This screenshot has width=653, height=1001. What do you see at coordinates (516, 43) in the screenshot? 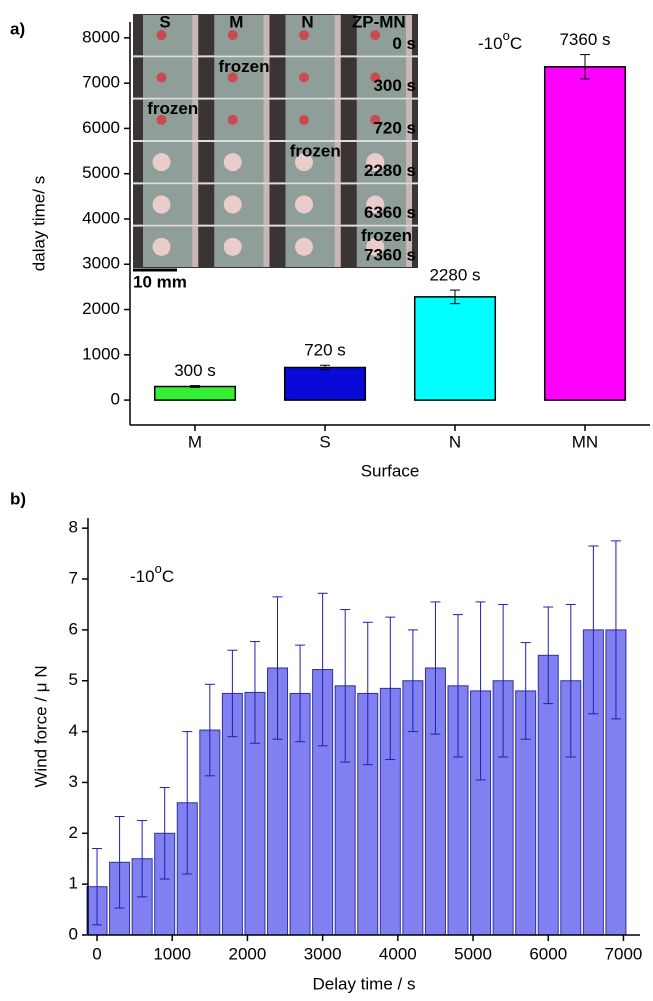
I see `annotation-unit: C` at bounding box center [516, 43].